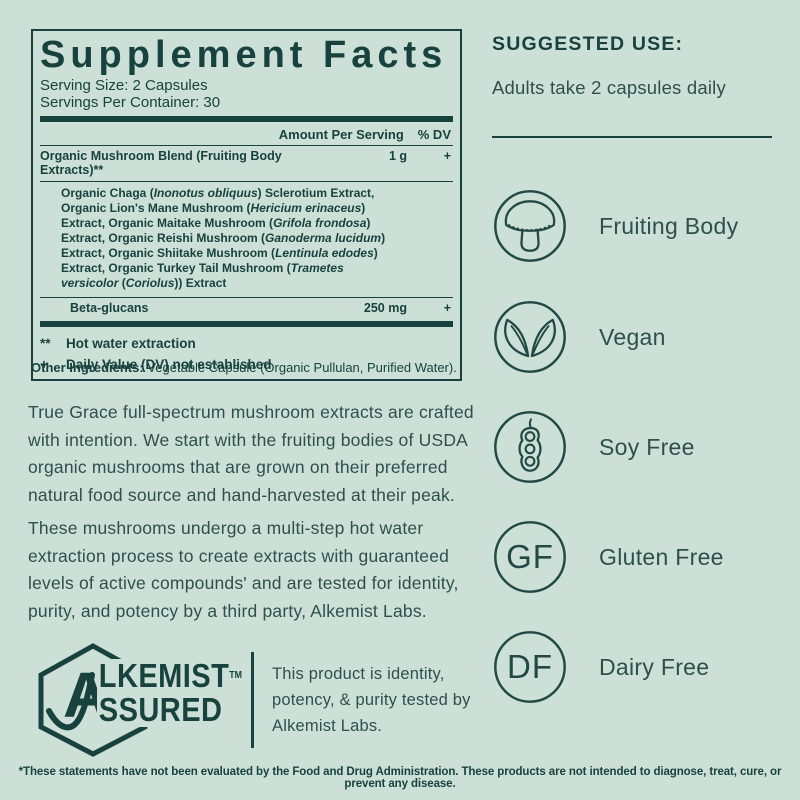 The height and width of the screenshot is (800, 800). What do you see at coordinates (385, 308) in the screenshot?
I see `ingredient-amount: 250 mg` at bounding box center [385, 308].